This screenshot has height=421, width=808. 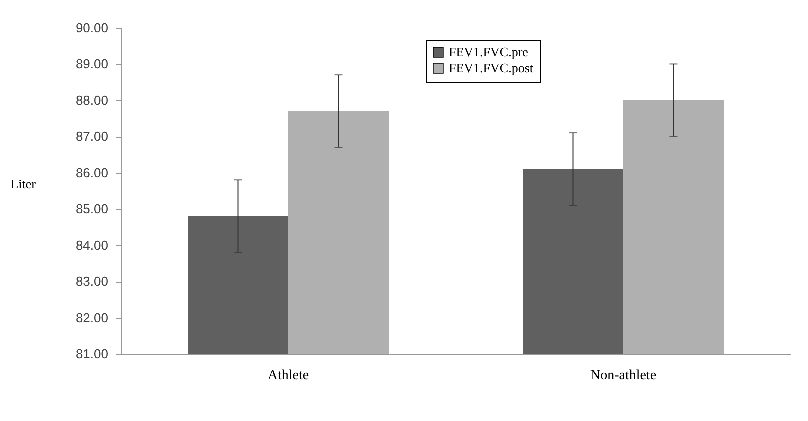 I want to click on legend-label: FEV1.FVC.pre, so click(x=489, y=52).